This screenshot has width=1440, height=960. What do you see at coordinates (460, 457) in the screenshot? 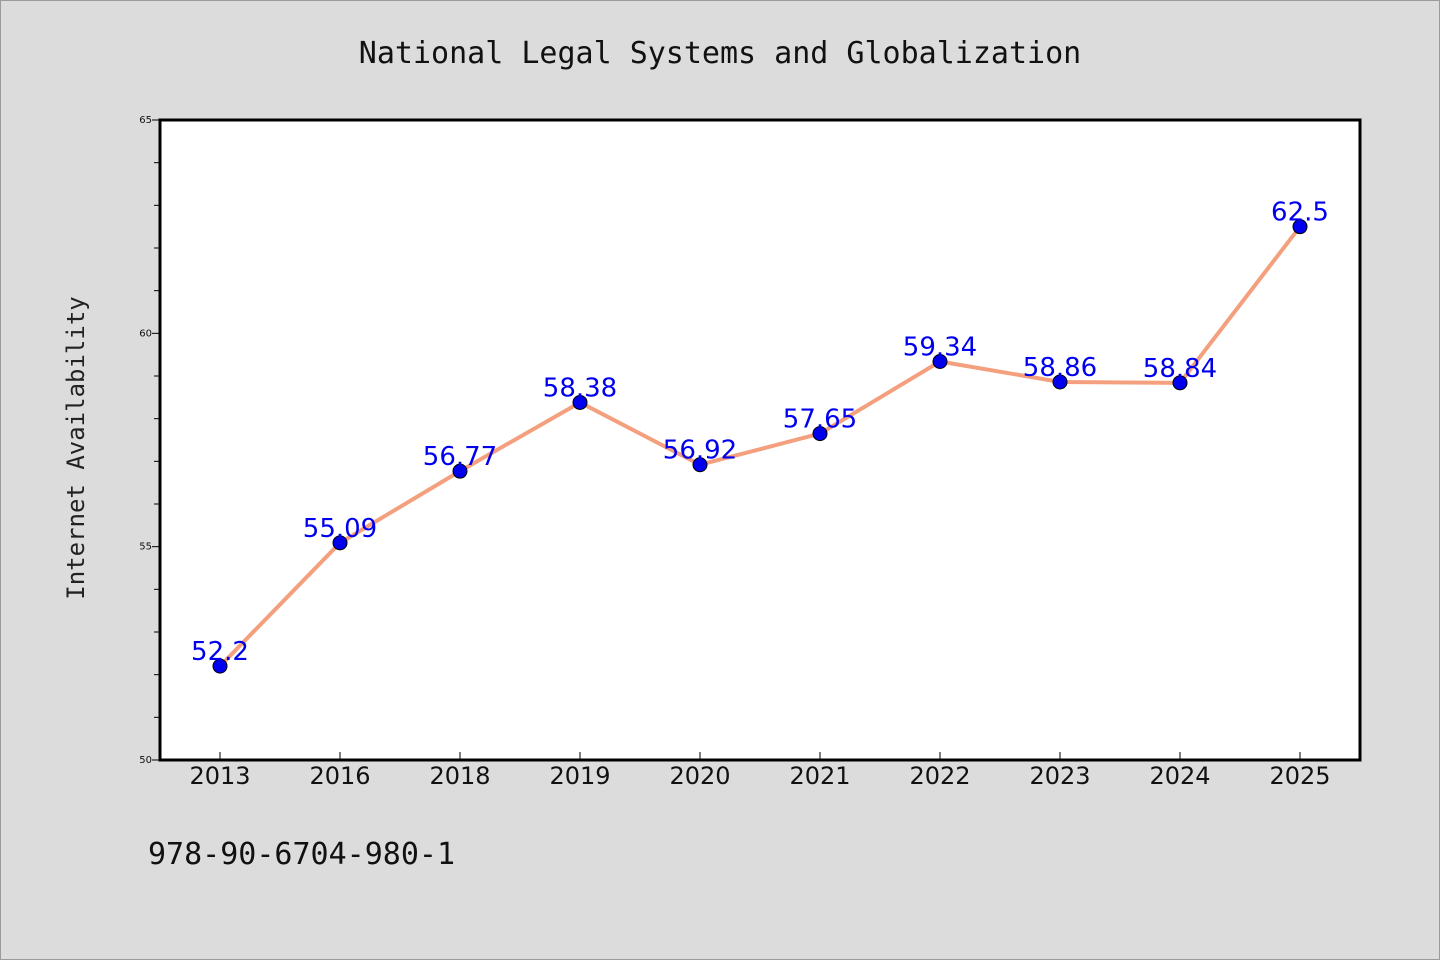
I see `data-label: 56.77` at bounding box center [460, 457].